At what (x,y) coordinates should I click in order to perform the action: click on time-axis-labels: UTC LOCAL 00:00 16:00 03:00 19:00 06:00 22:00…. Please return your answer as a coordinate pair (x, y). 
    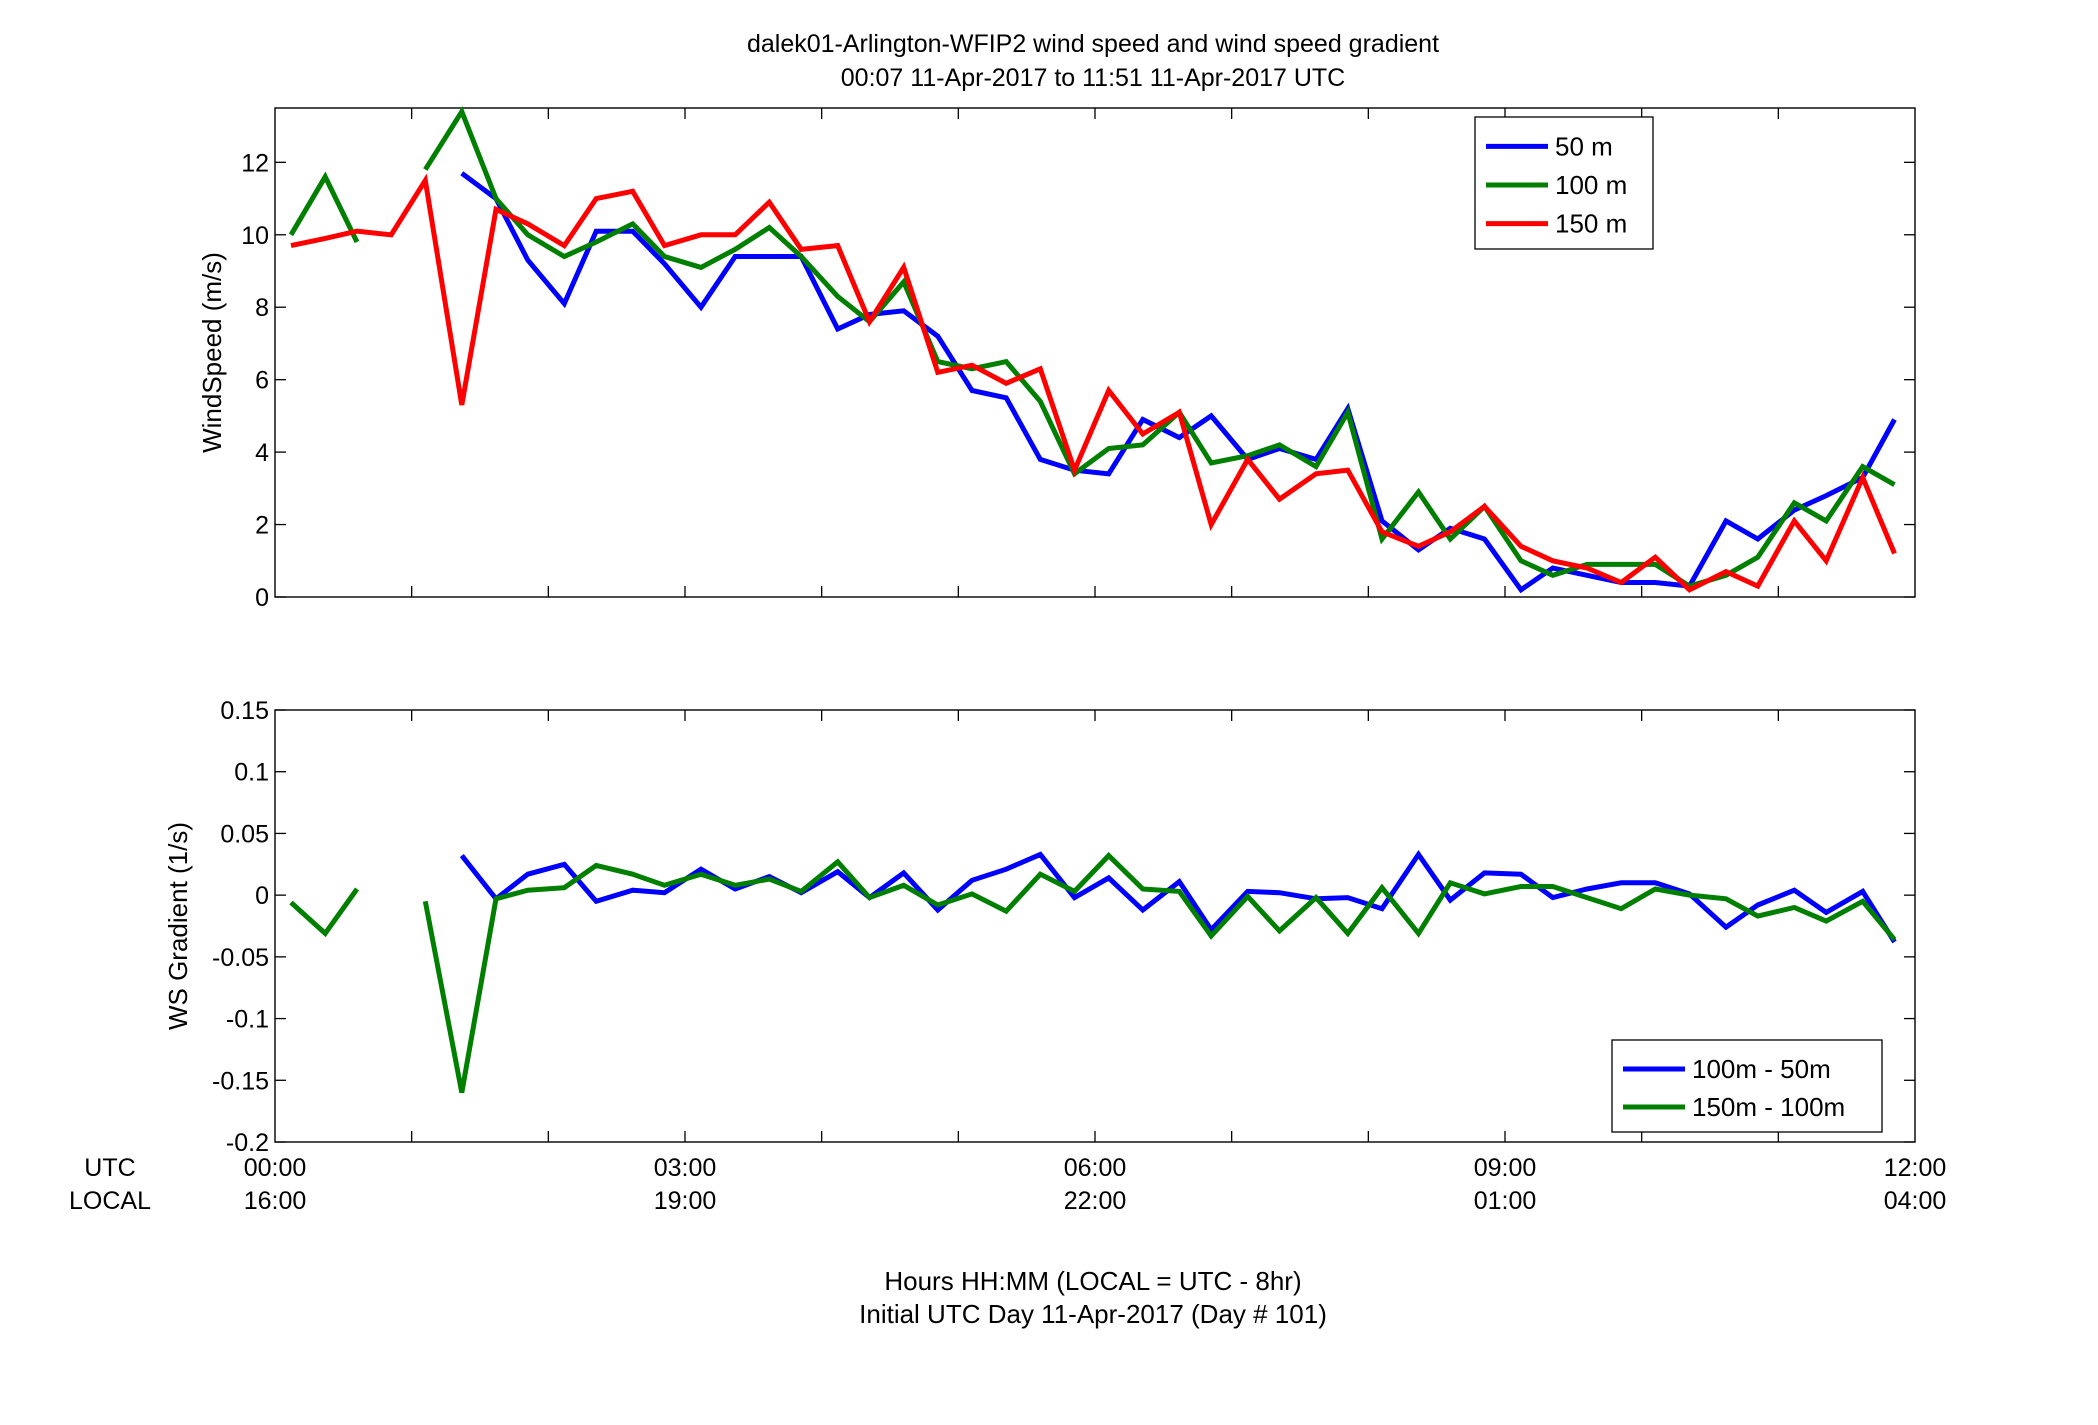
    Looking at the image, I should click on (1007, 1184).